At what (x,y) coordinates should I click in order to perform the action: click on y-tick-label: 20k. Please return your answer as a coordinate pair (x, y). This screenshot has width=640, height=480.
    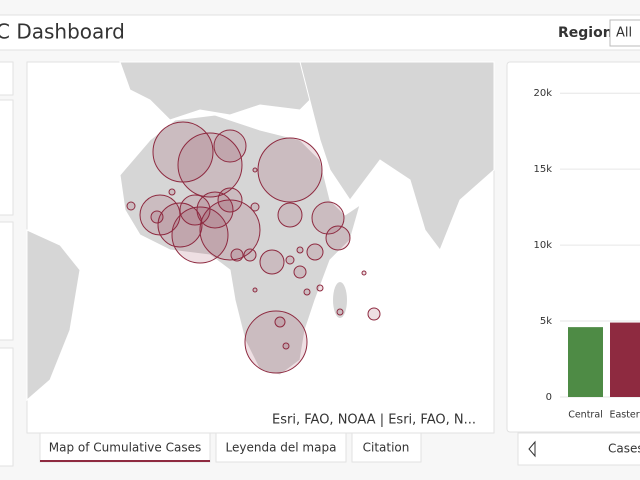
    Looking at the image, I should click on (542, 93).